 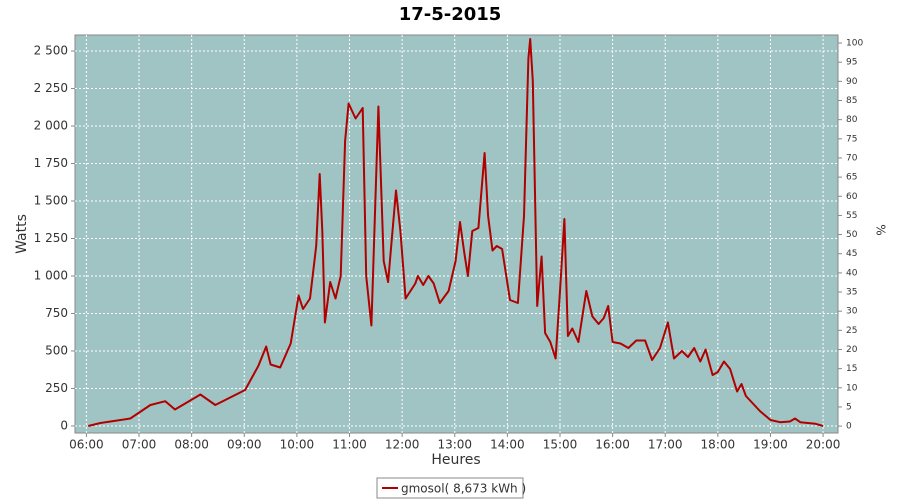 I want to click on y-tick-label: 2 500, so click(x=51, y=51).